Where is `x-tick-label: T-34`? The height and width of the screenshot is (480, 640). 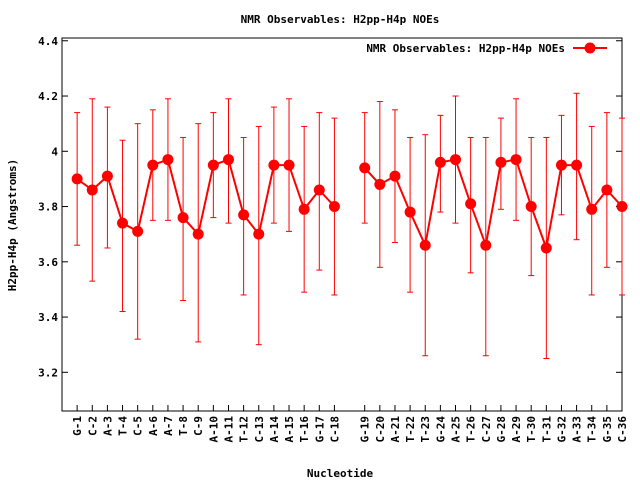 x-tick-label: T-34 is located at coordinates (592, 429).